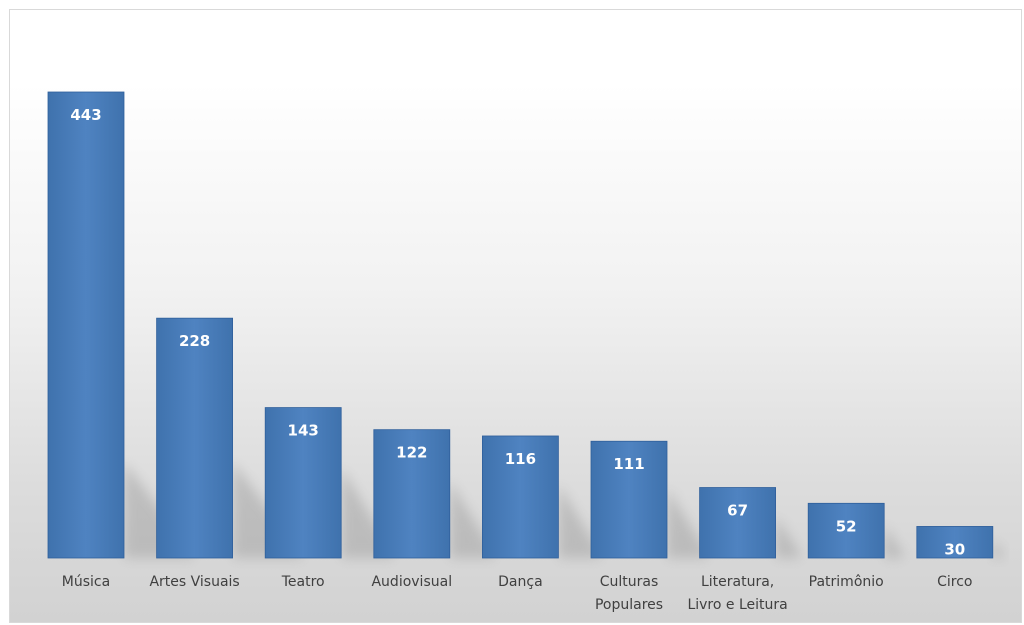  Describe the element at coordinates (411, 582) in the screenshot. I see `category-label: Audiovisual` at that location.